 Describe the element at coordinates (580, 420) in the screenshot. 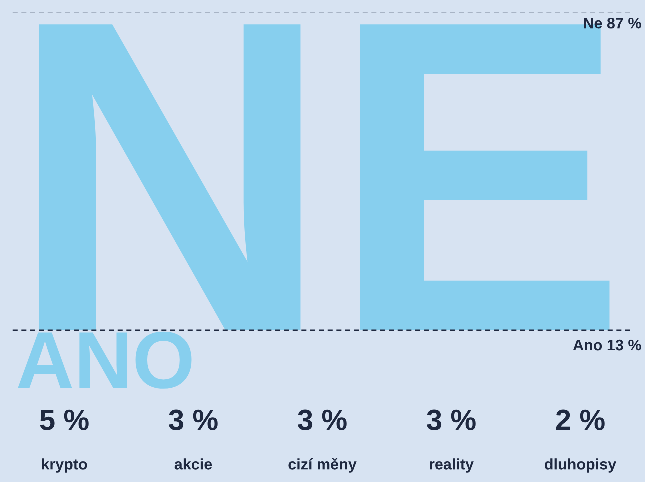

I see `data-label: 2 %` at that location.